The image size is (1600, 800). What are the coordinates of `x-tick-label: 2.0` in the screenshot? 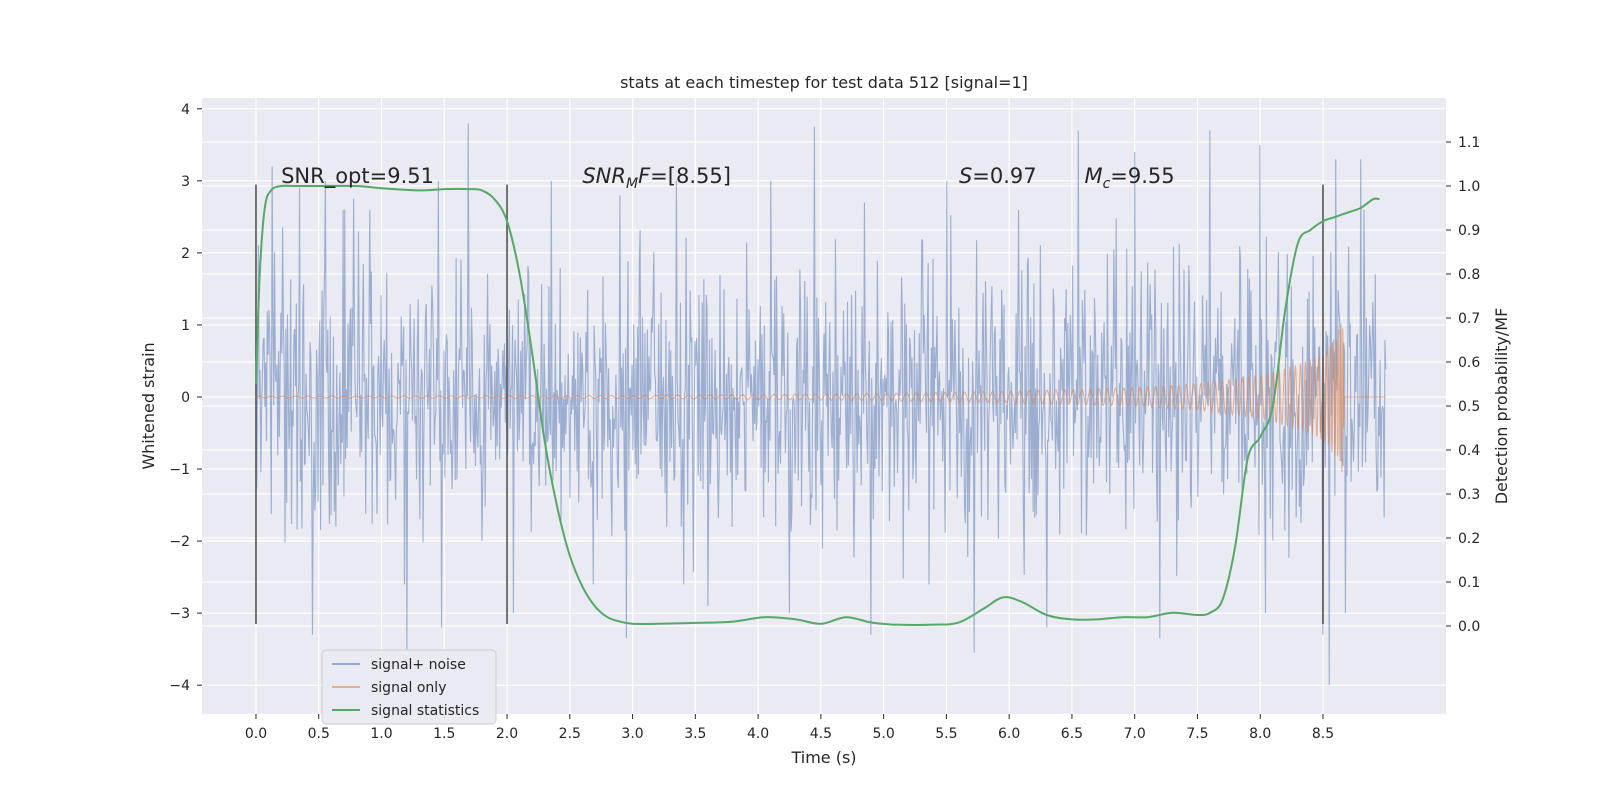 It's located at (507, 734).